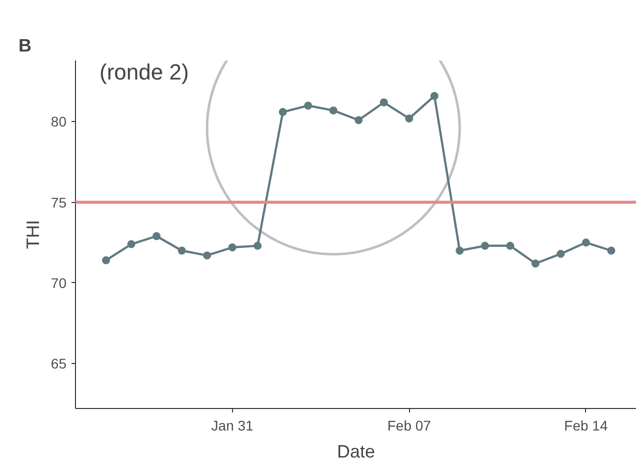 This screenshot has height=470, width=636. What do you see at coordinates (25, 46) in the screenshot?
I see `text: B` at bounding box center [25, 46].